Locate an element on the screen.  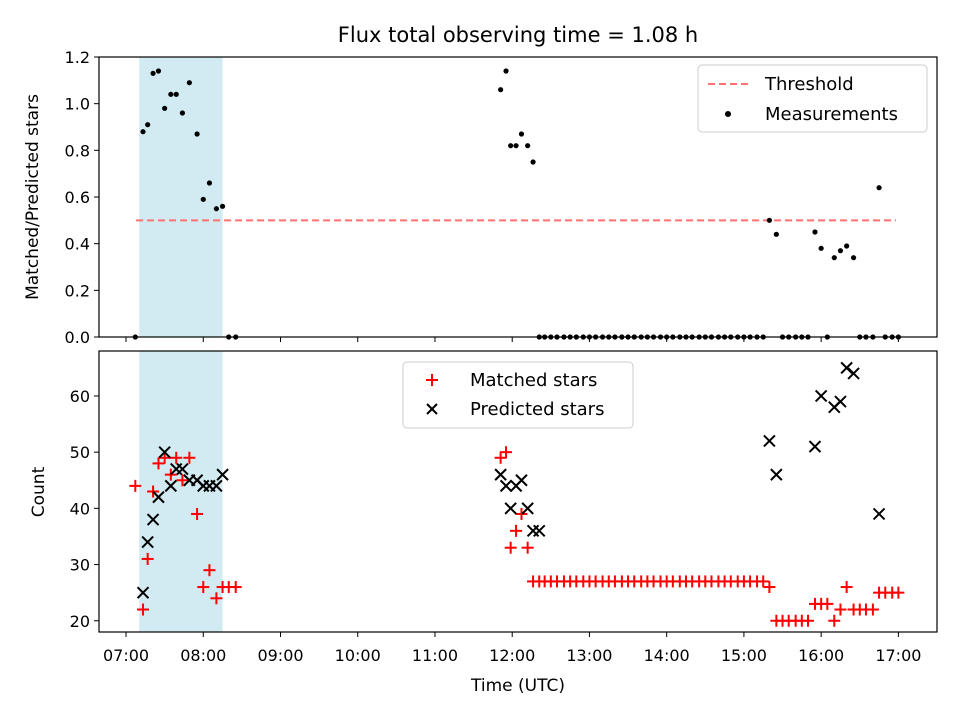
bottom-ytick-label: 20 is located at coordinates (80, 621).